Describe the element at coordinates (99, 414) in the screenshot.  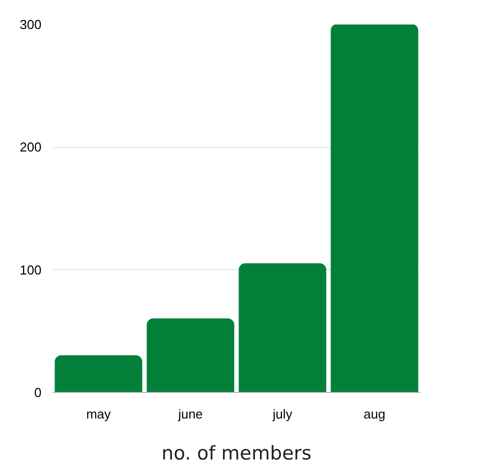
I see `x-tick-label: may` at that location.